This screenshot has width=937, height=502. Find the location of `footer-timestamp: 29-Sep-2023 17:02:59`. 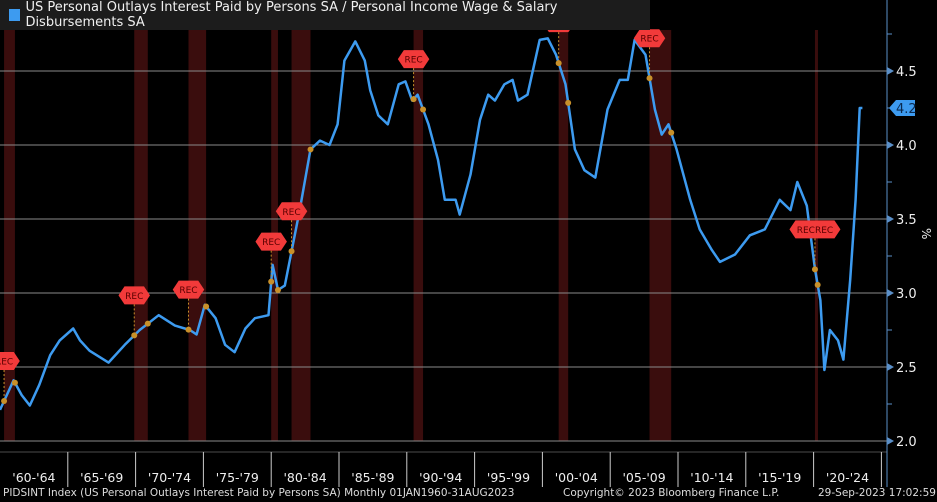

footer-timestamp: 29-Sep-2023 17:02:59 is located at coordinates (877, 493).